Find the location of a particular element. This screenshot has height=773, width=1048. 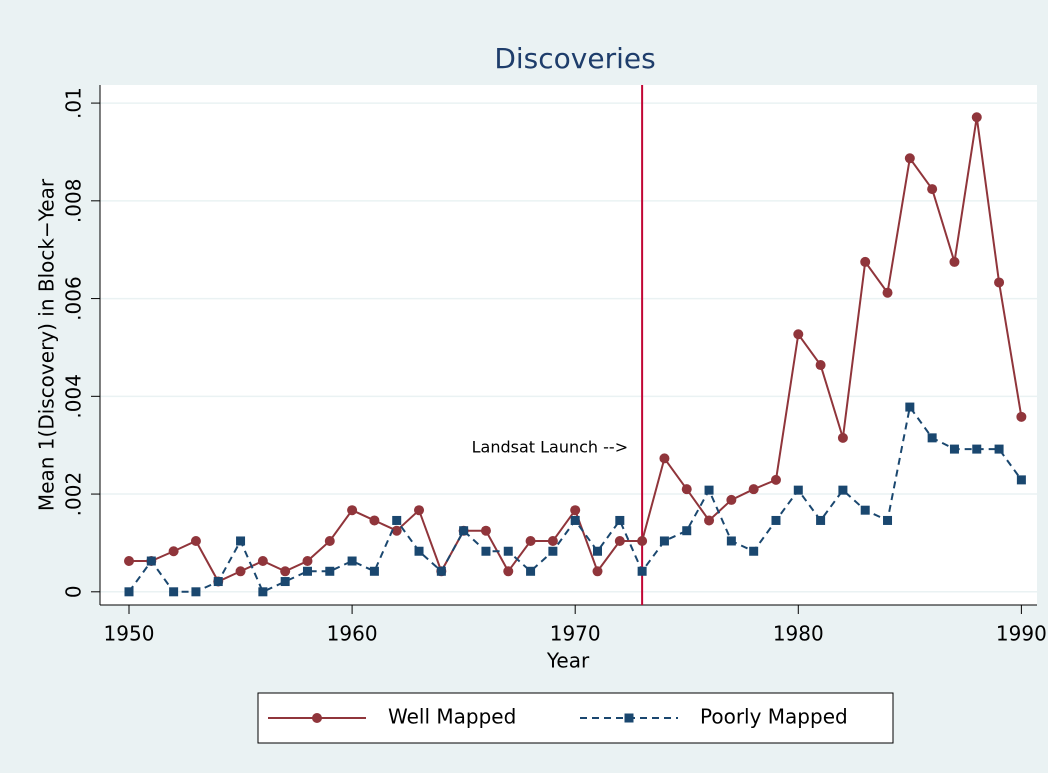

x-tick-label: 1970 is located at coordinates (575, 634).